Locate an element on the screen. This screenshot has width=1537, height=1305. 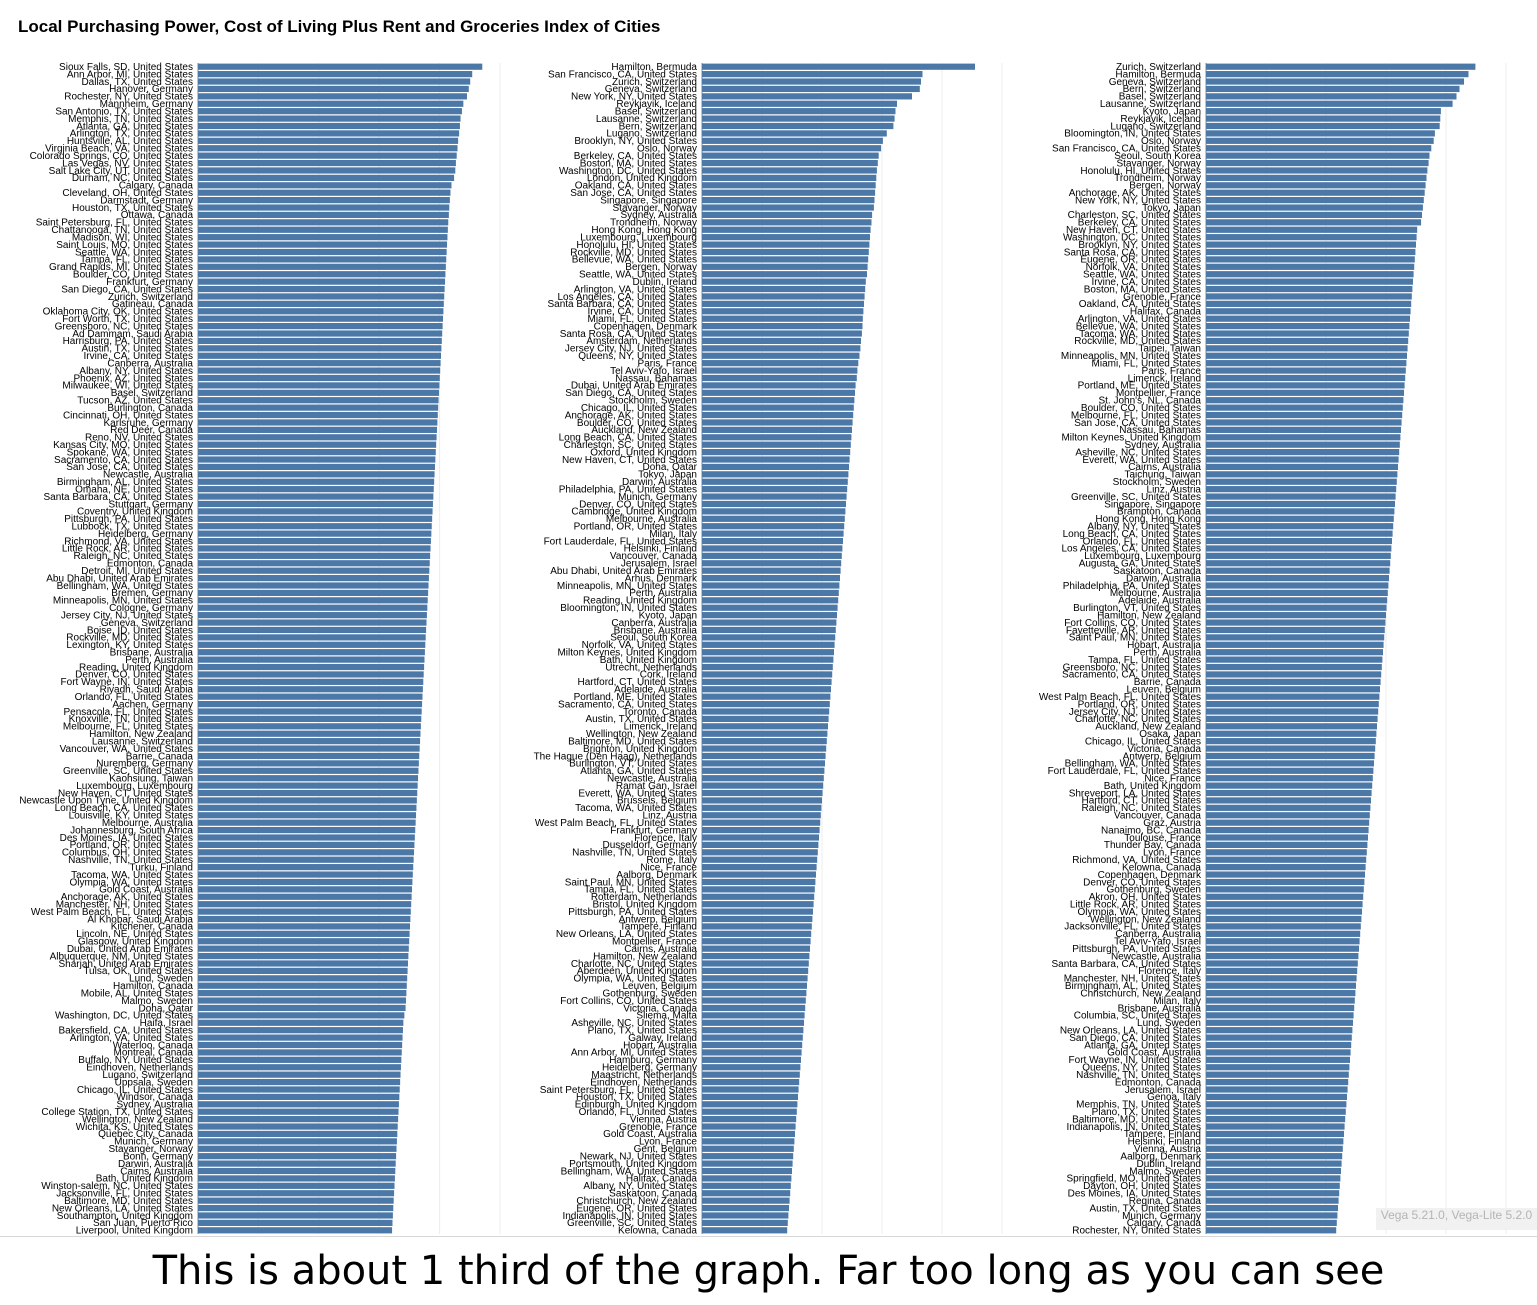
category-label: Sydney, Australia is located at coordinates (658, 215).